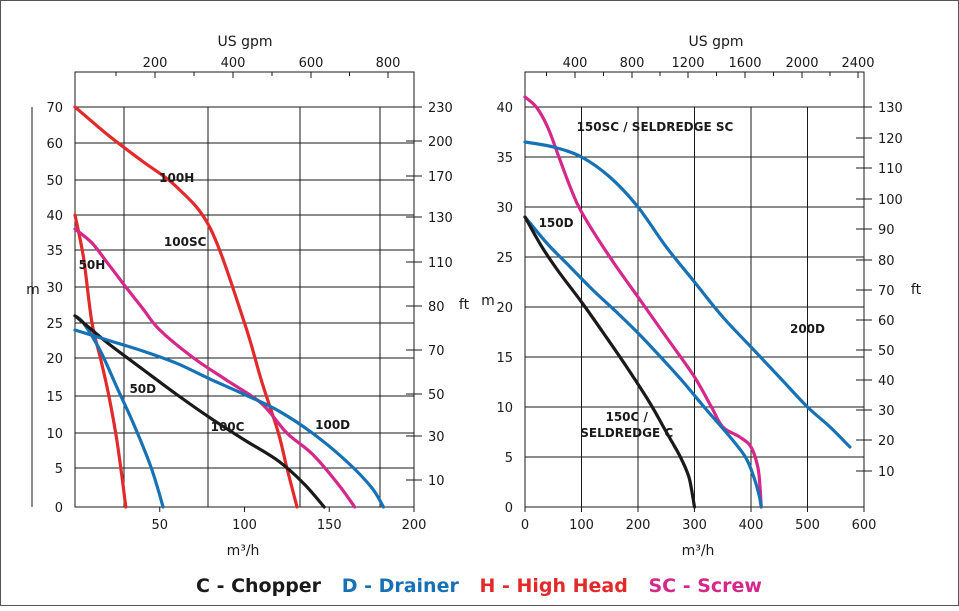 The height and width of the screenshot is (611, 959). I want to click on y2-tick-label: 200, so click(440, 142).